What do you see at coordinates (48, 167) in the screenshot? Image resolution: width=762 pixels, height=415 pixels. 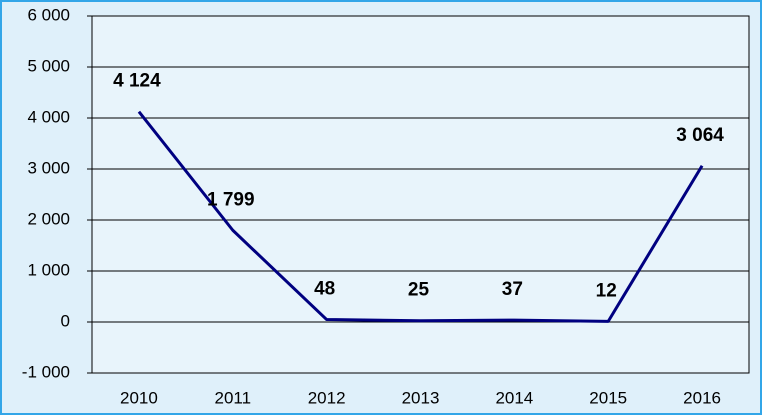 I see `y-tick-label: 3 000` at bounding box center [48, 167].